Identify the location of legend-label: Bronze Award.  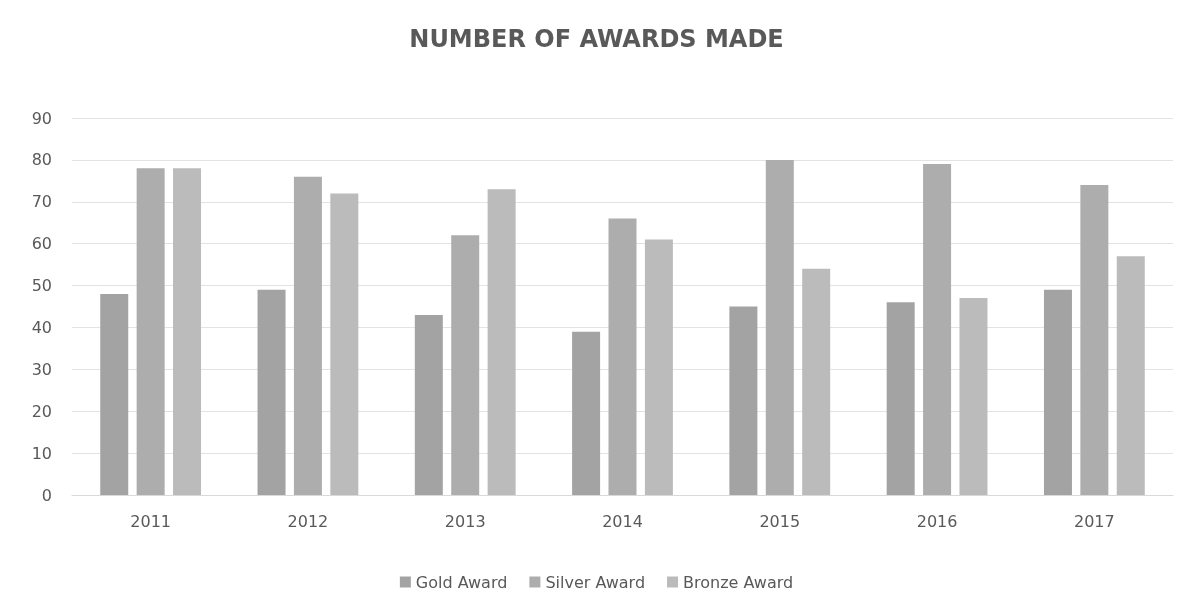
(738, 582).